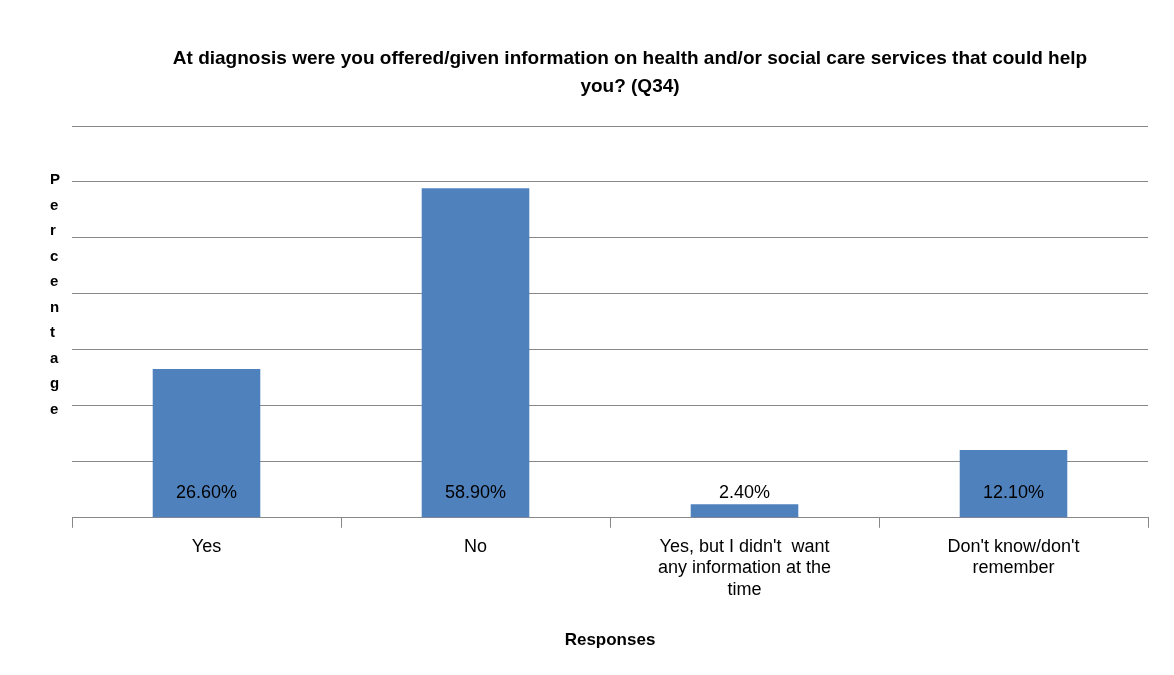 This screenshot has height=675, width=1174. Describe the element at coordinates (744, 491) in the screenshot. I see `data-label: 2.40%` at that location.